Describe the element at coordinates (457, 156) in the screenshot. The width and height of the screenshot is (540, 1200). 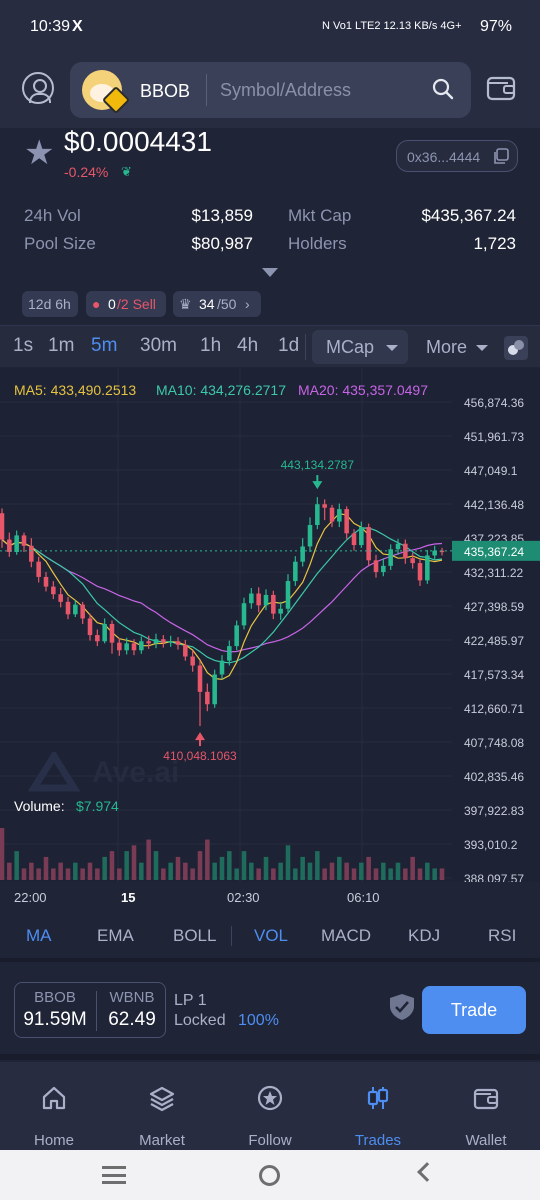
I see `contract-address: 0x36...4444` at that location.